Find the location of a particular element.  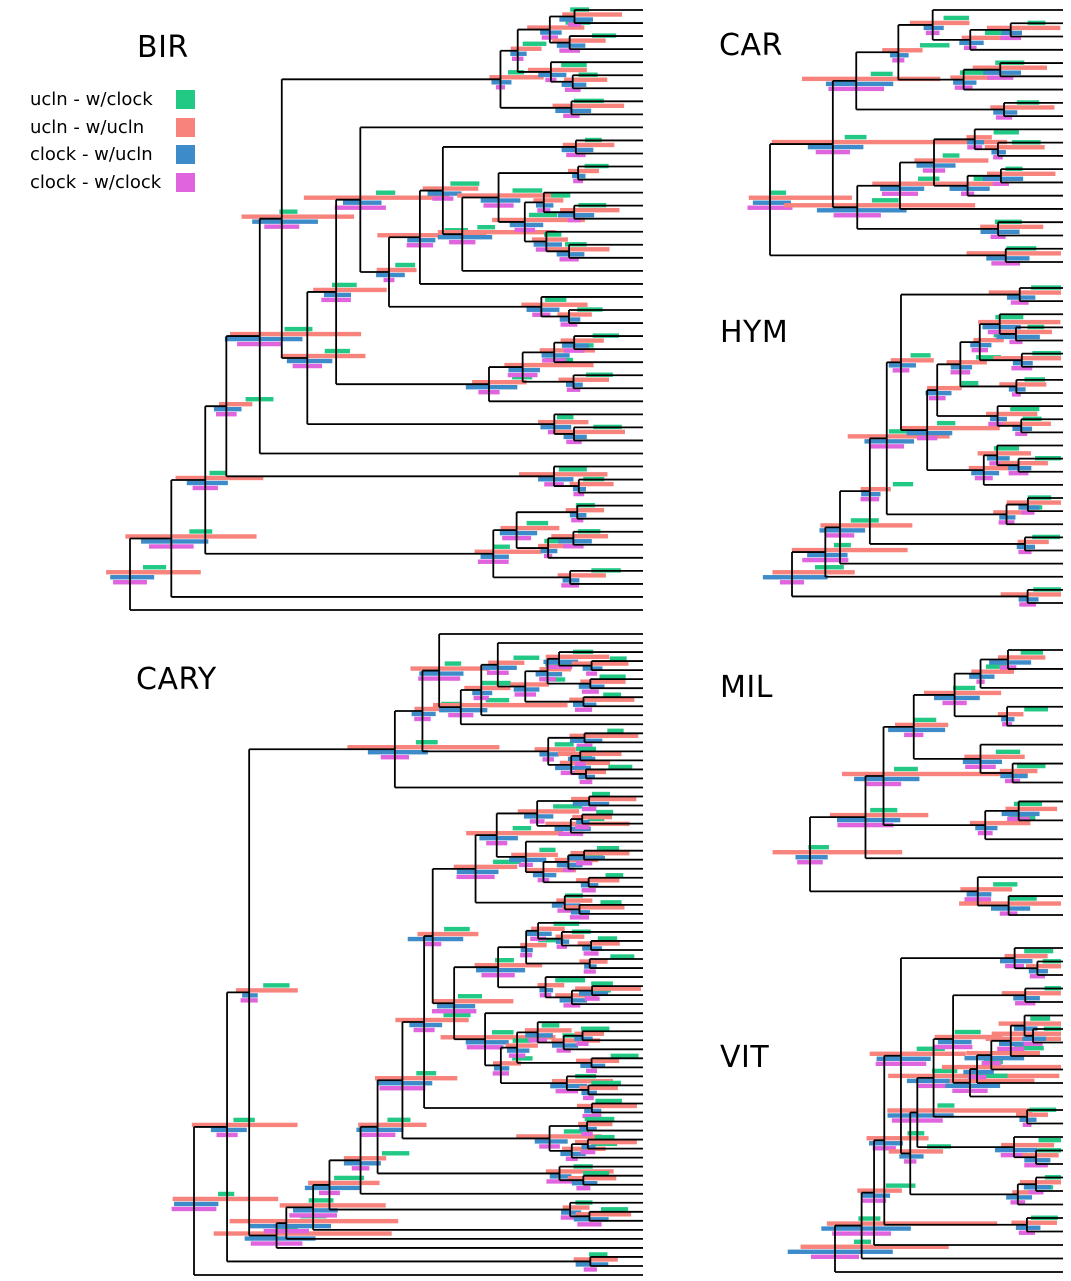

legend-label: clock - w/ucln is located at coordinates (91, 155).